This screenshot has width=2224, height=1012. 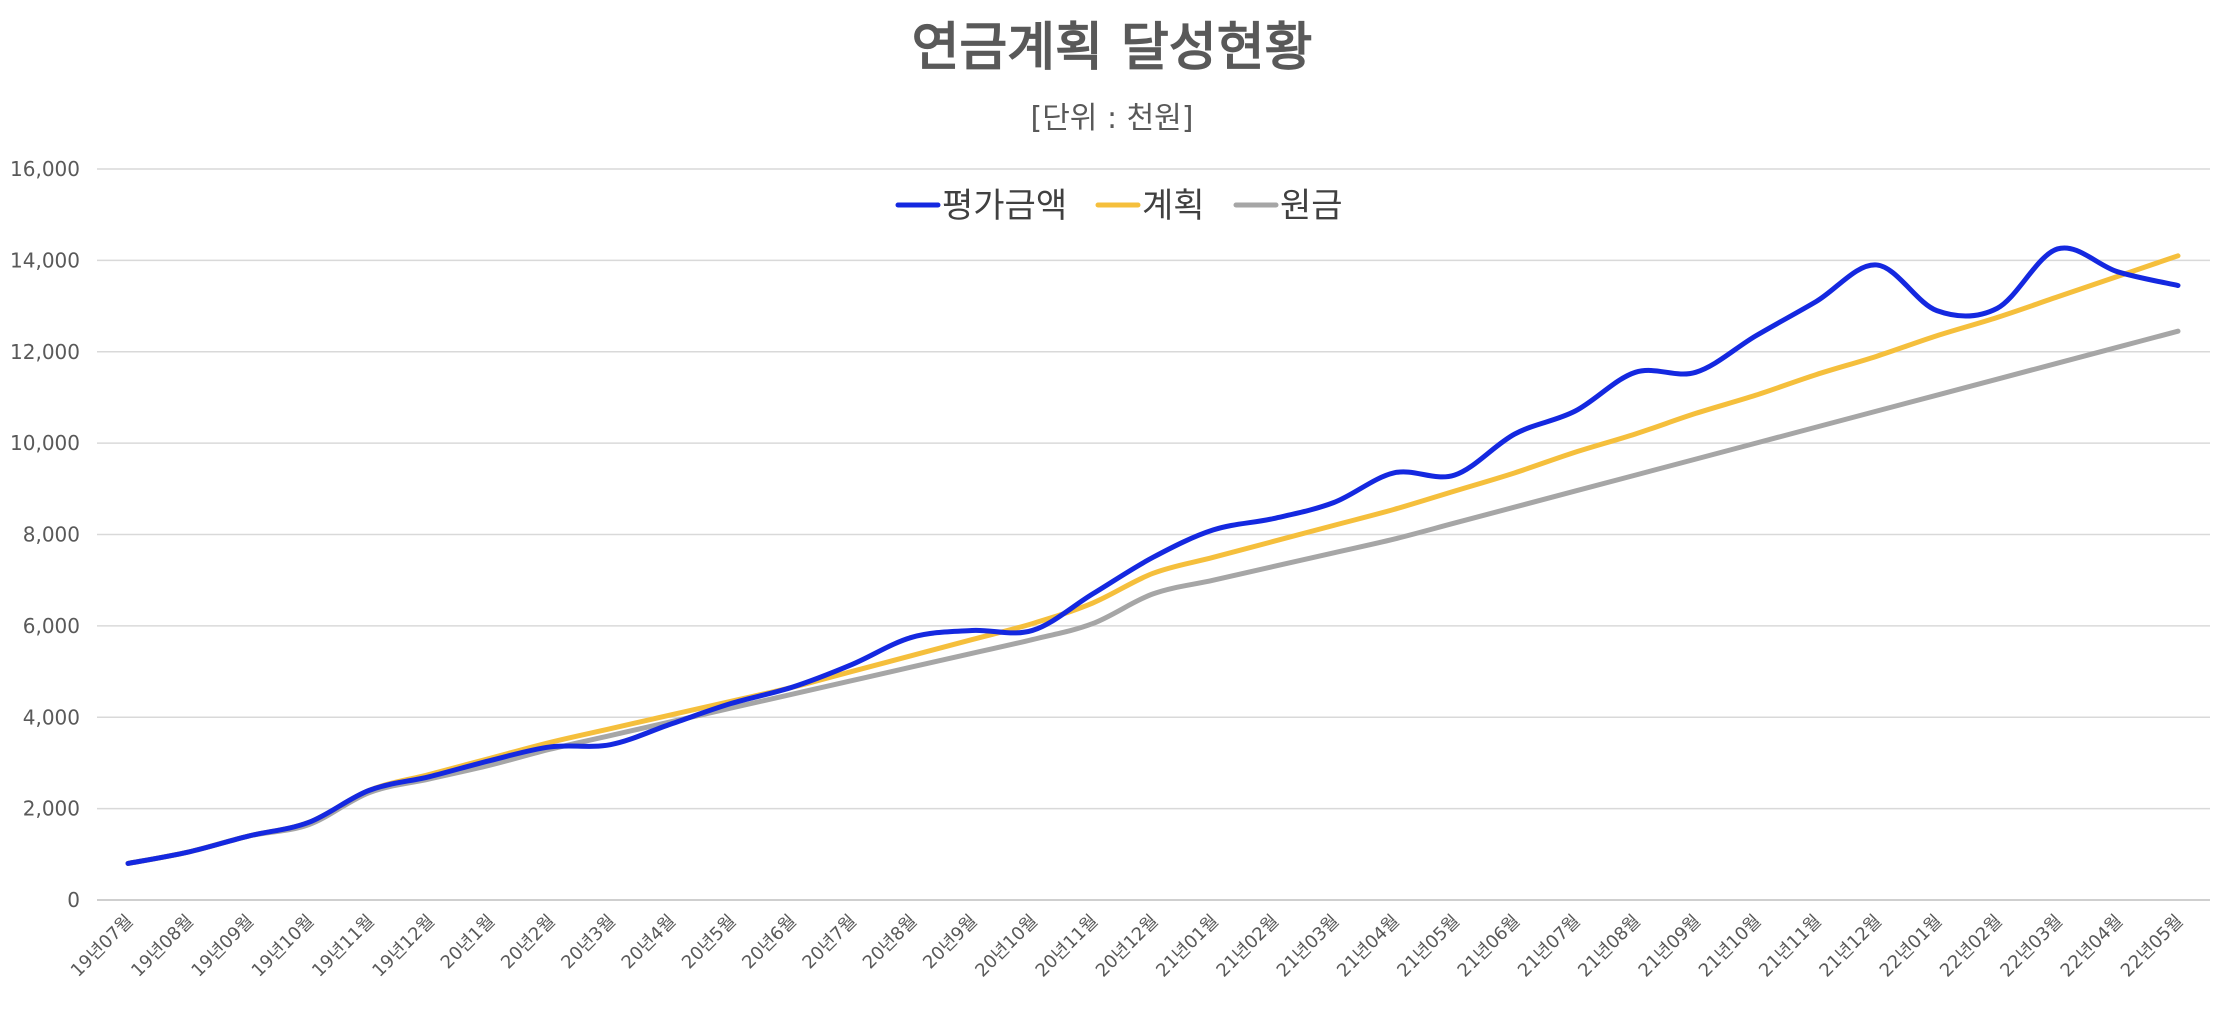 What do you see at coordinates (283, 946) in the screenshot?
I see `x-tick-label: 19년10월` at bounding box center [283, 946].